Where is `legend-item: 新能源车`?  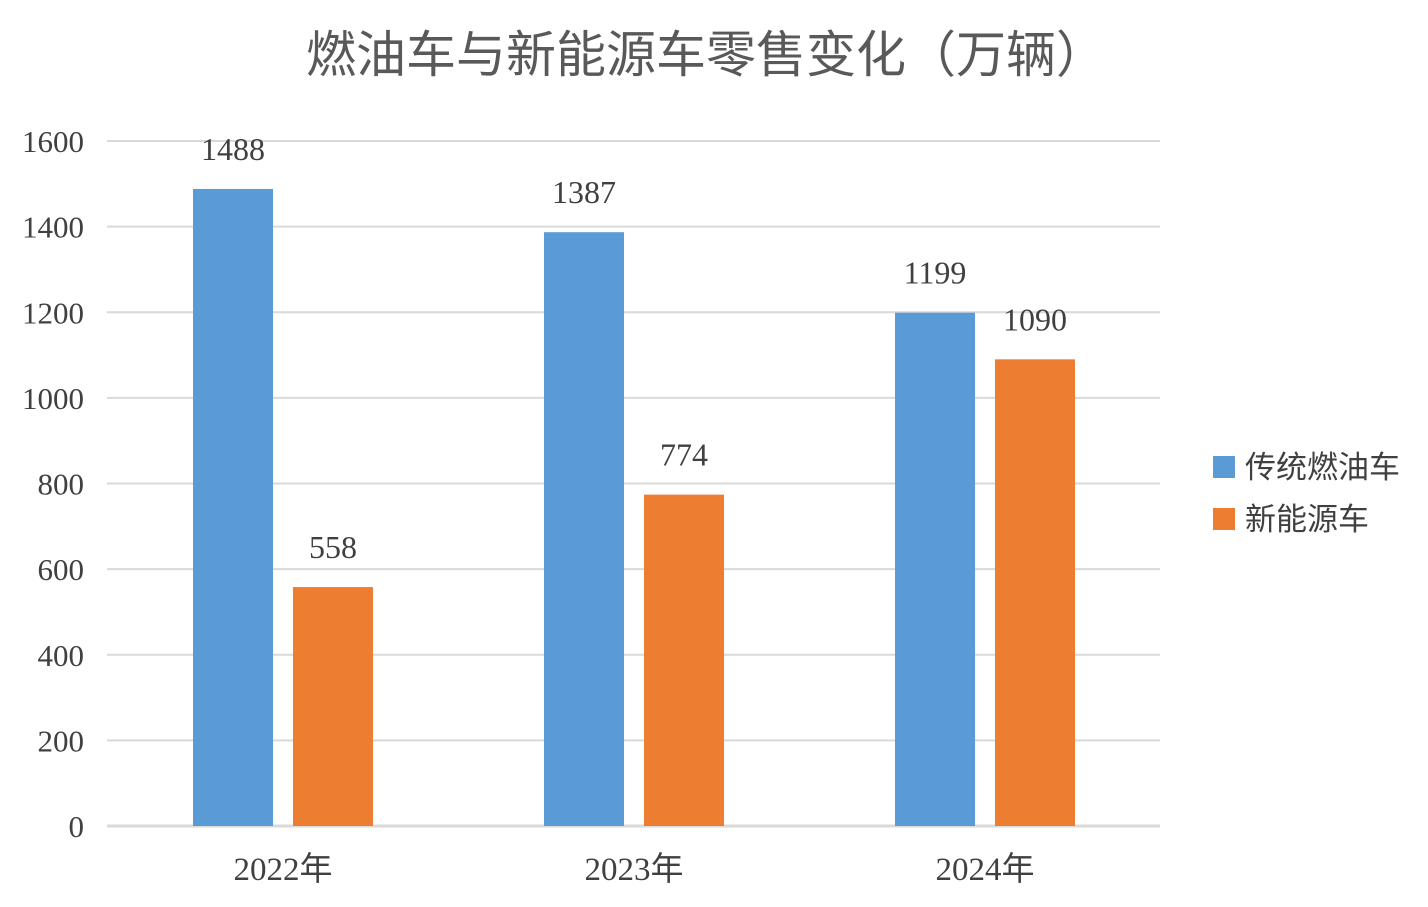 legend-item: 新能源车 is located at coordinates (1291, 520).